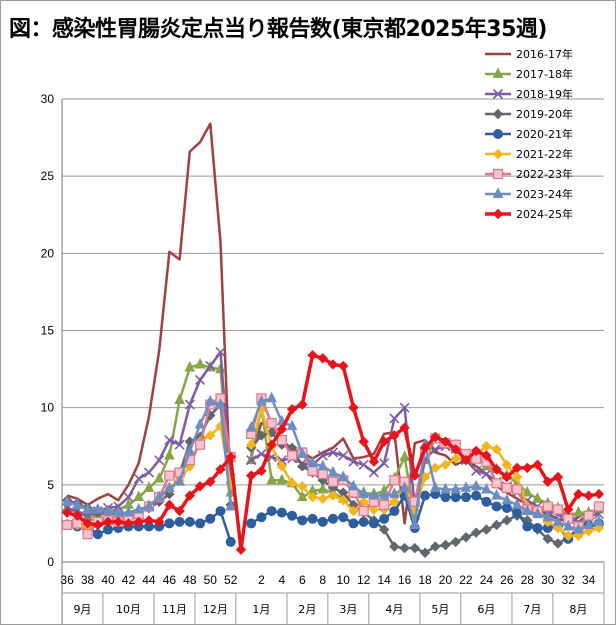 This screenshot has width=616, height=625. What do you see at coordinates (128, 609) in the screenshot?
I see `month-label: 10月` at bounding box center [128, 609].